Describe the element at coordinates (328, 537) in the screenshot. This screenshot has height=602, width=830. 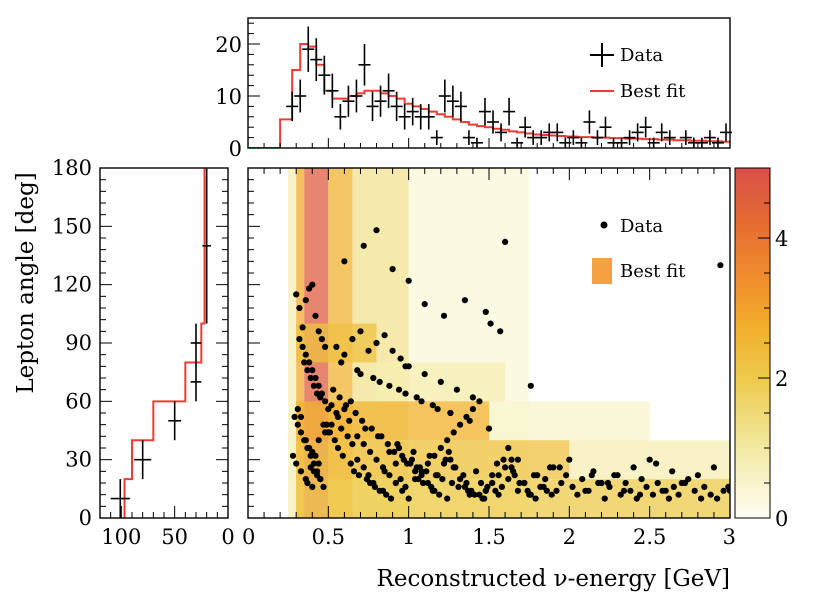
I see `main-x-tick-label: 0.5` at that location.